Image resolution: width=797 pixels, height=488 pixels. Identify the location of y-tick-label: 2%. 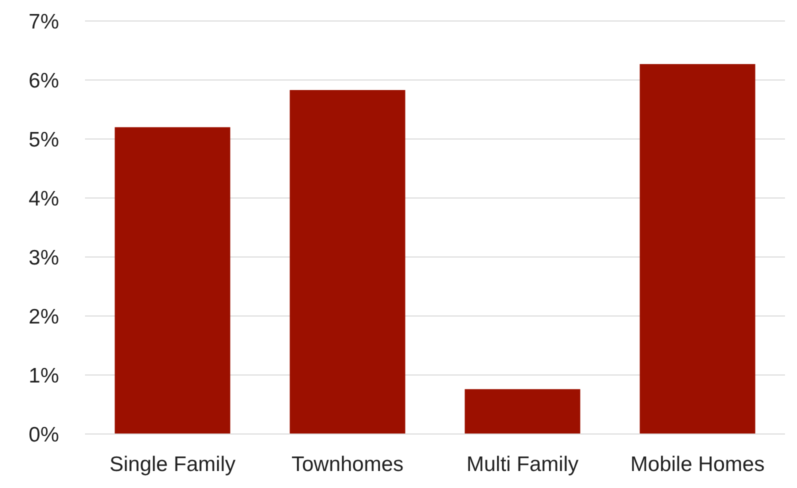
(43, 316).